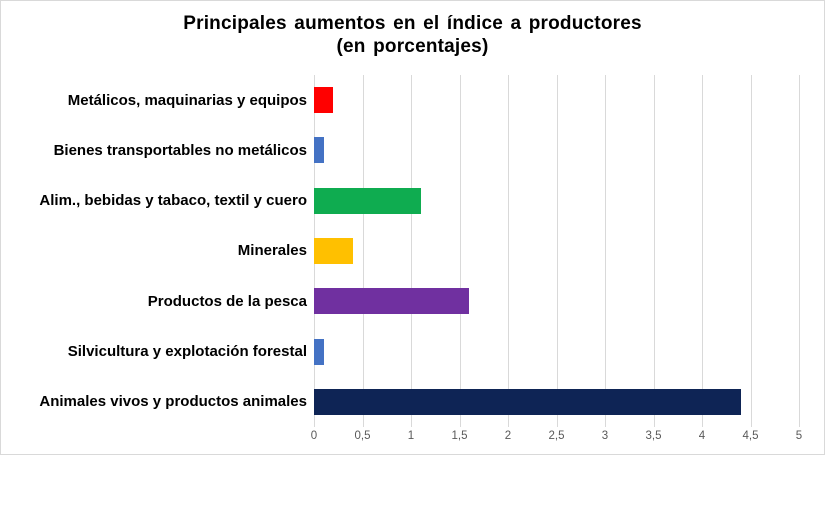 Image resolution: width=837 pixels, height=532 pixels. What do you see at coordinates (187, 100) in the screenshot?
I see `category-label: Metálicos, maquinarias y equipos` at bounding box center [187, 100].